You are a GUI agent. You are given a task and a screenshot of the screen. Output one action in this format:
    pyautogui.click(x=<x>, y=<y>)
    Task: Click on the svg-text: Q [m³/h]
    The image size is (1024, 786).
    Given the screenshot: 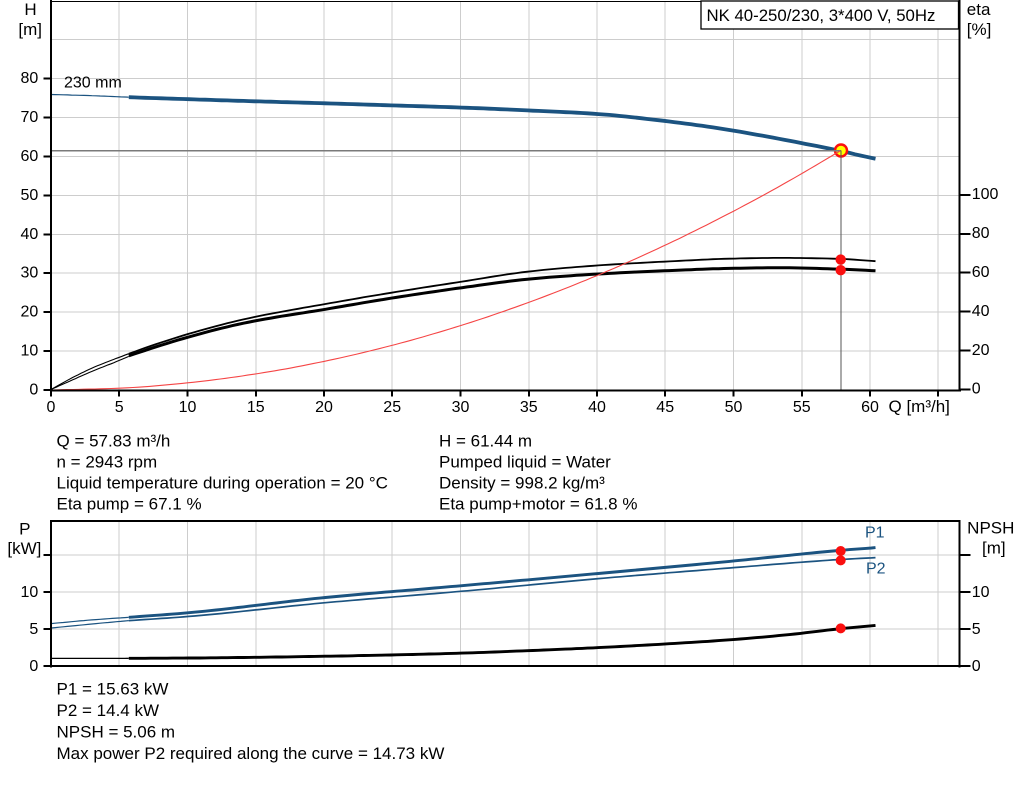 What is the action you would take?
    pyautogui.click(x=919, y=406)
    